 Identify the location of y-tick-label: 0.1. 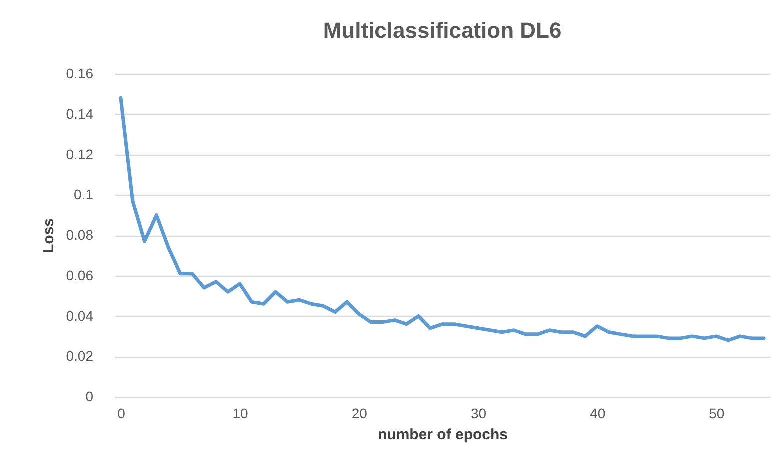
(84, 194).